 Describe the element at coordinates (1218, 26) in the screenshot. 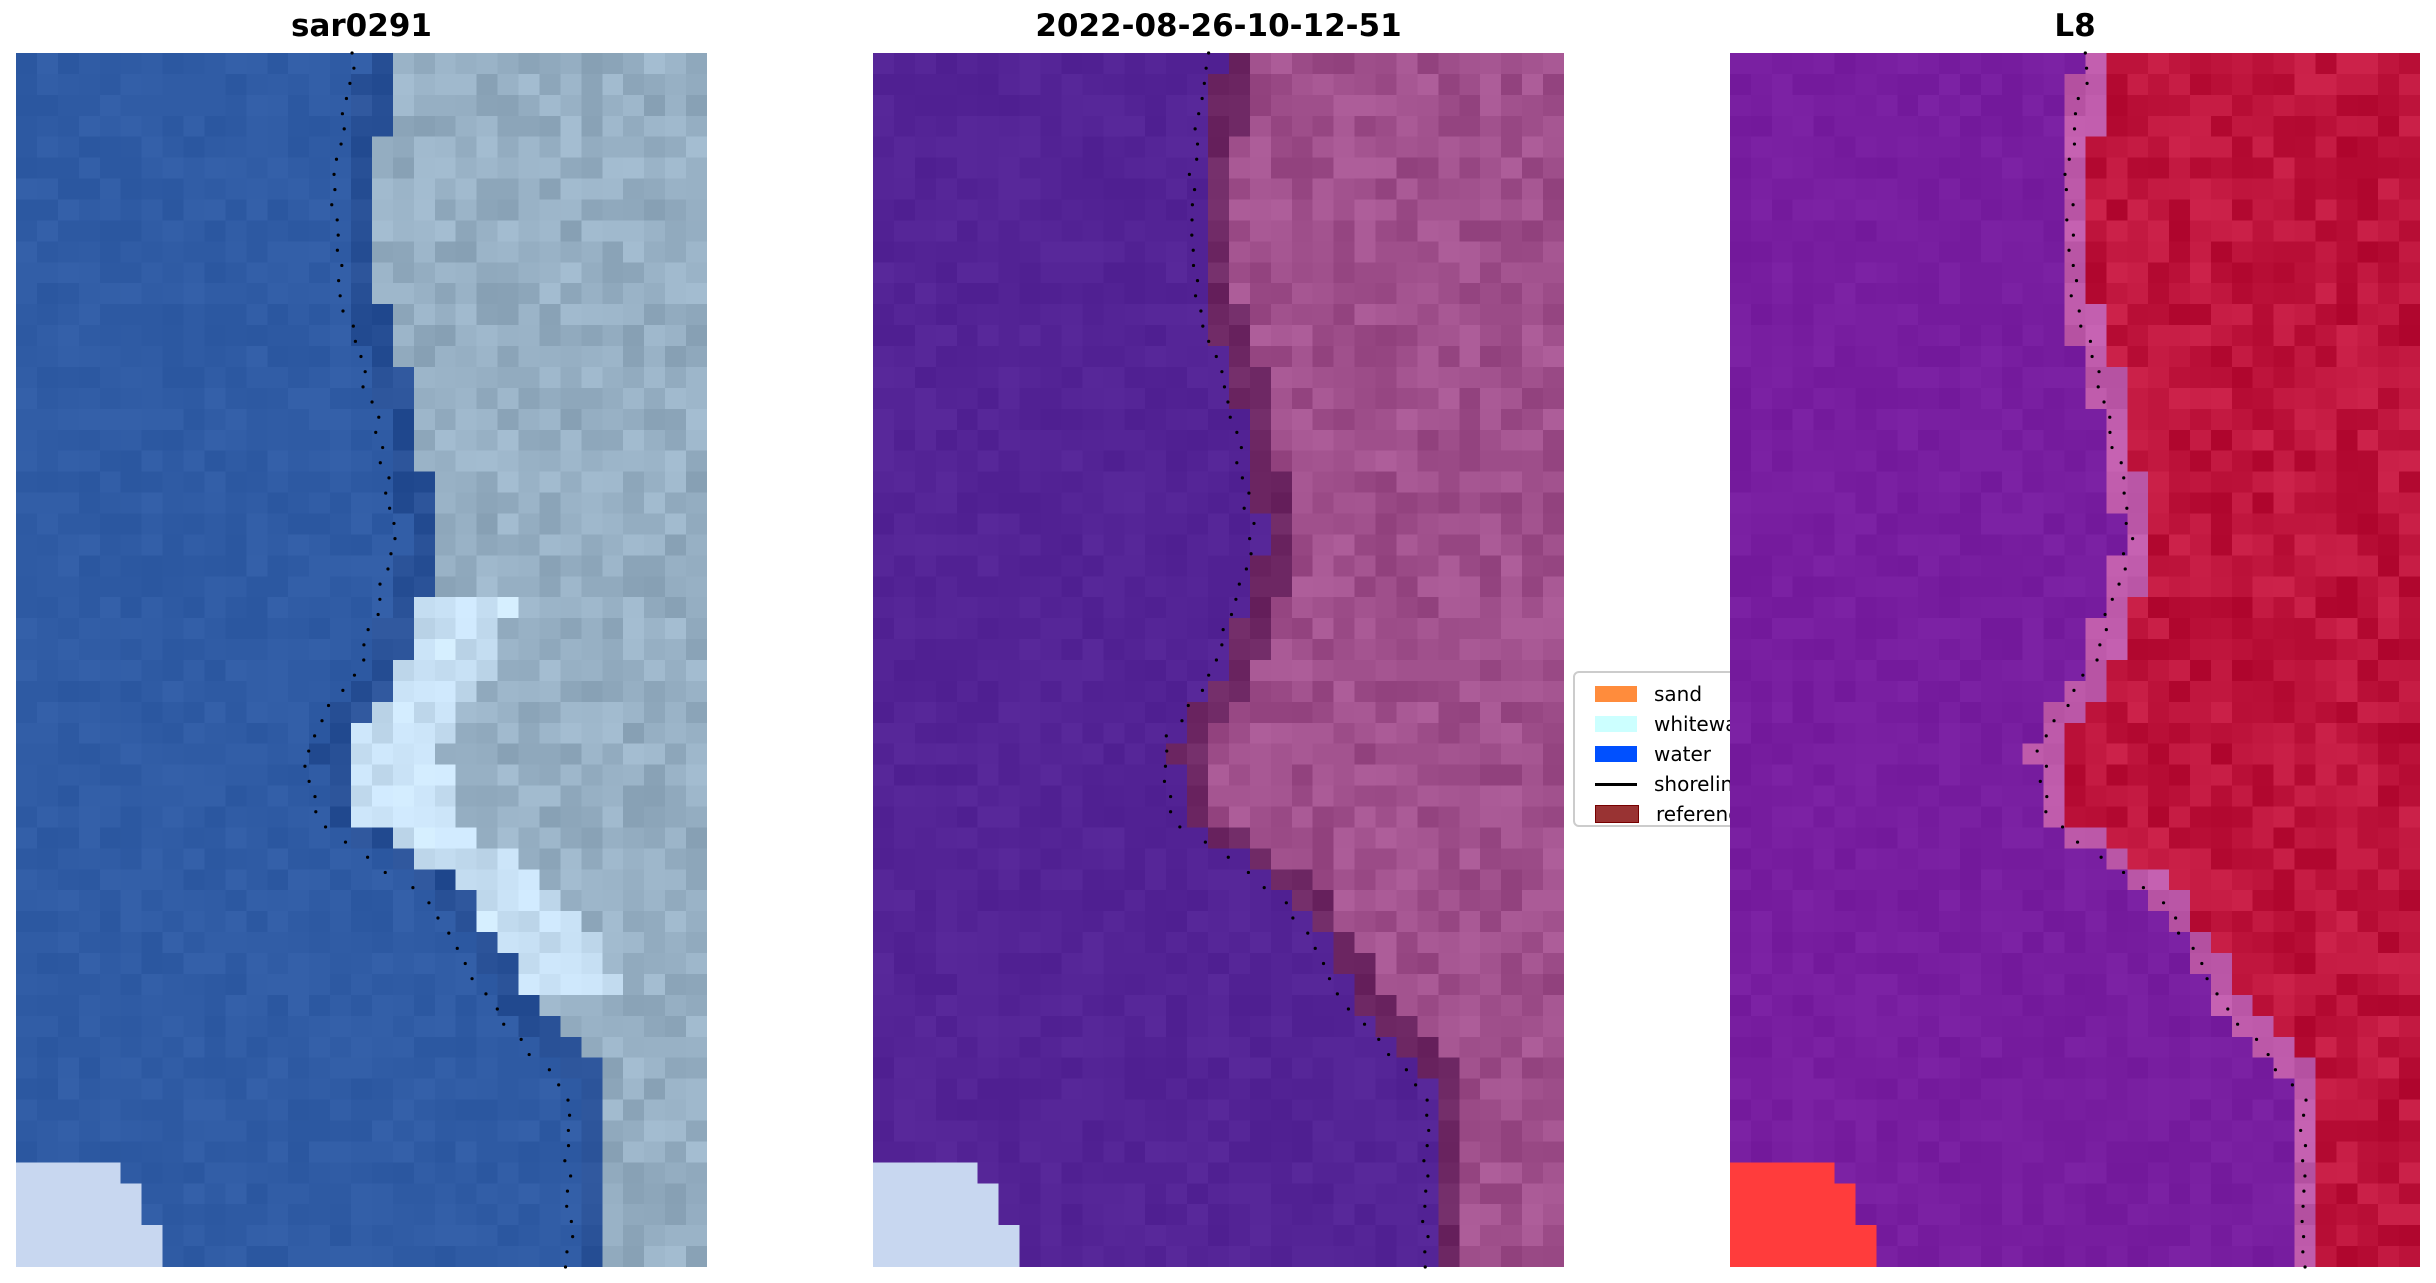

I see `panel-title-2: 2022-08-26-10-12-51` at that location.